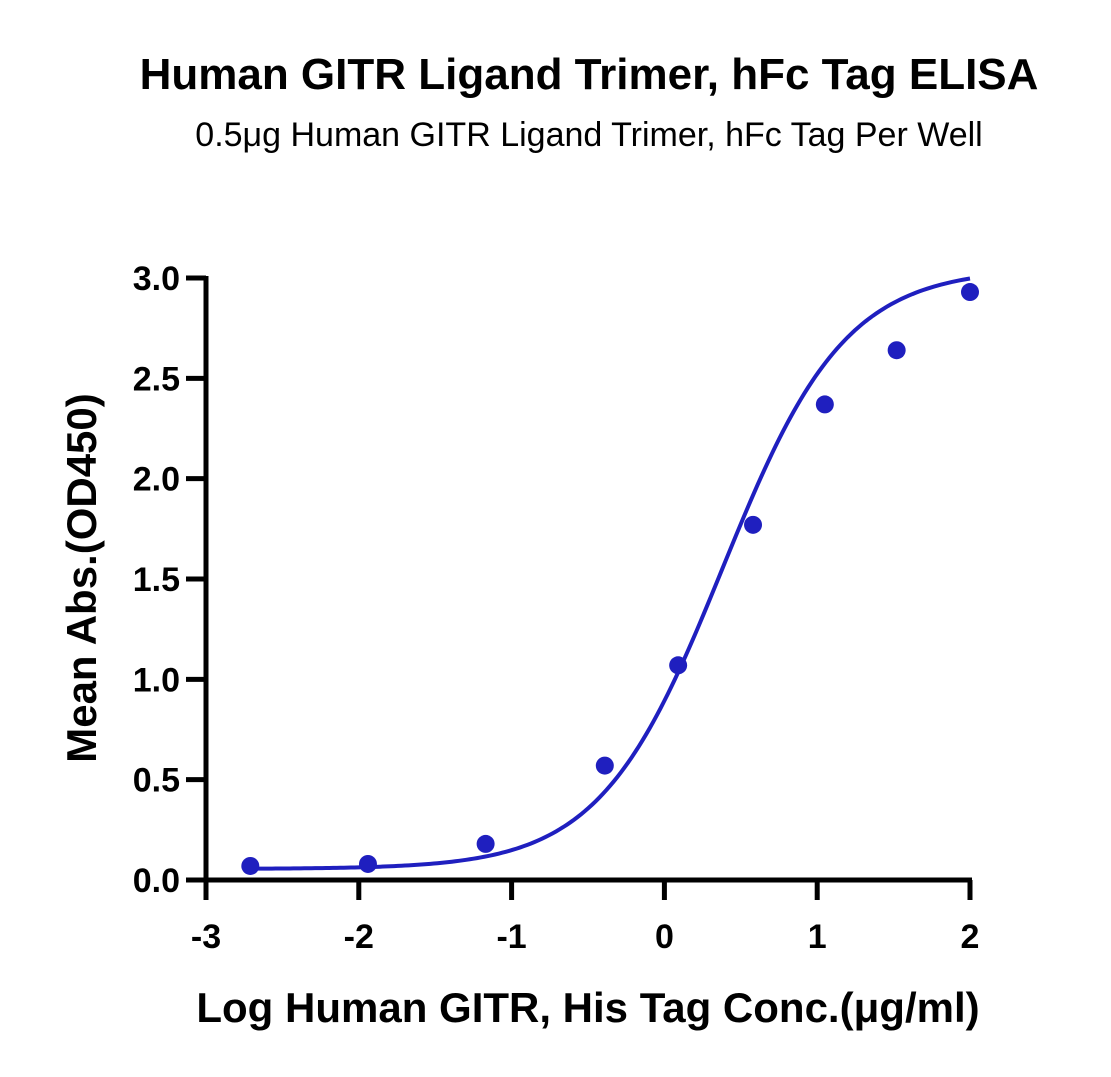 The width and height of the screenshot is (1111, 1077). I want to click on x-tick-label: -3, so click(206, 937).